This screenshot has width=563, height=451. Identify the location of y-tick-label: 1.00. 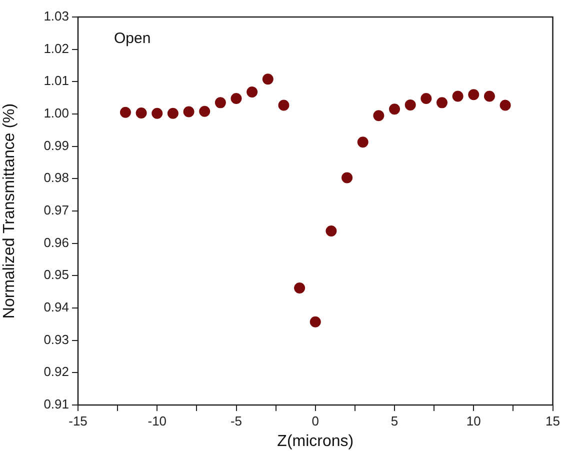
(56, 113).